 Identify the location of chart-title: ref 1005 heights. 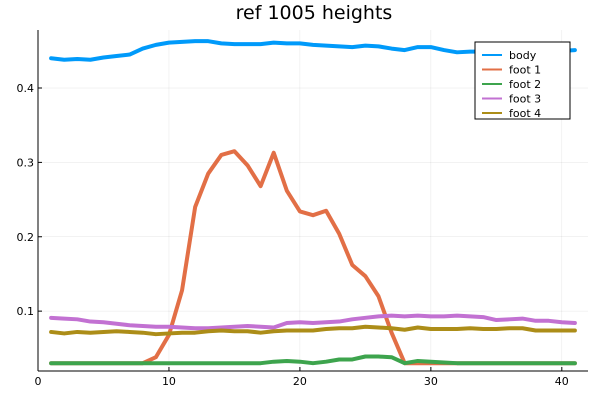
(314, 13).